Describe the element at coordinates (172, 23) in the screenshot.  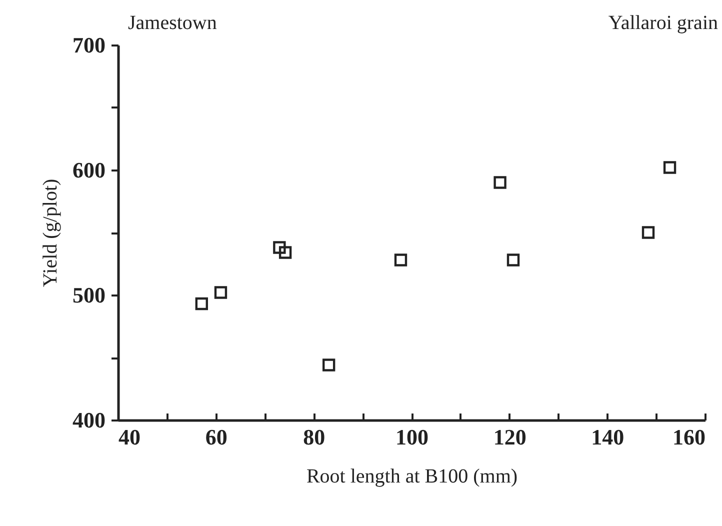
I see `text: Jamestown` at that location.